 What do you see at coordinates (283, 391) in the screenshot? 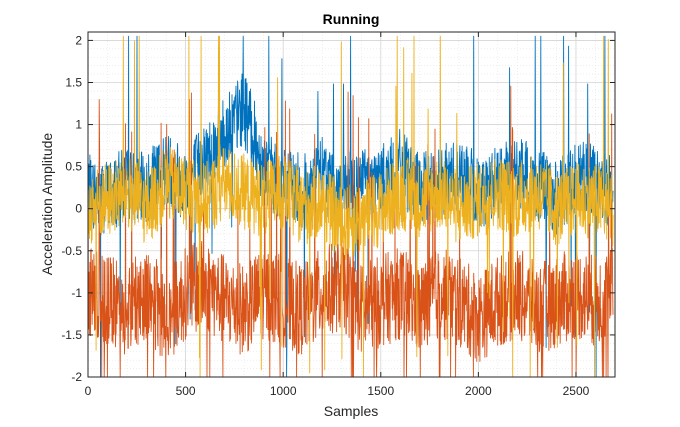
I see `x-tick-label: 1000` at bounding box center [283, 391].